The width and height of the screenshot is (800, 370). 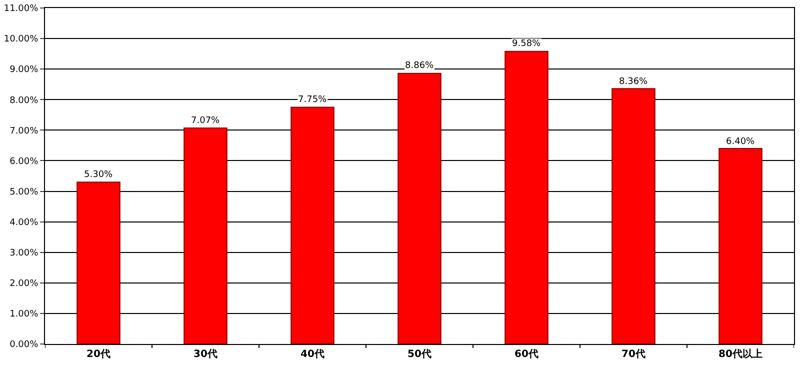 What do you see at coordinates (24, 192) in the screenshot?
I see `y-tick-label: 5.00%` at bounding box center [24, 192].